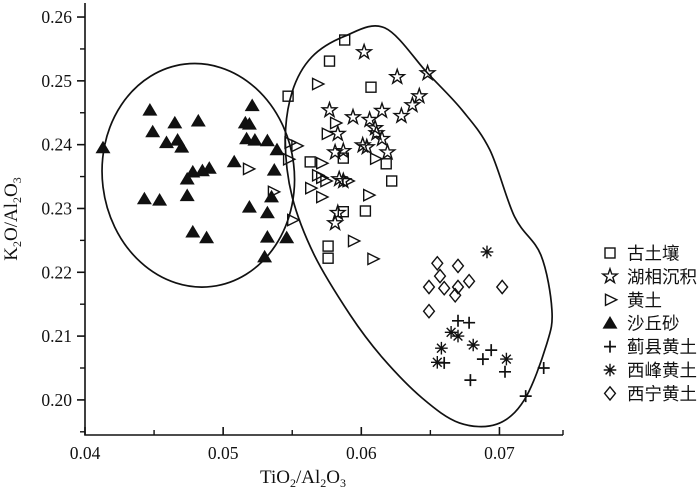 This screenshot has height=494, width=700. I want to click on legend-item-xining-loess: 西宁黄土, so click(650, 395).